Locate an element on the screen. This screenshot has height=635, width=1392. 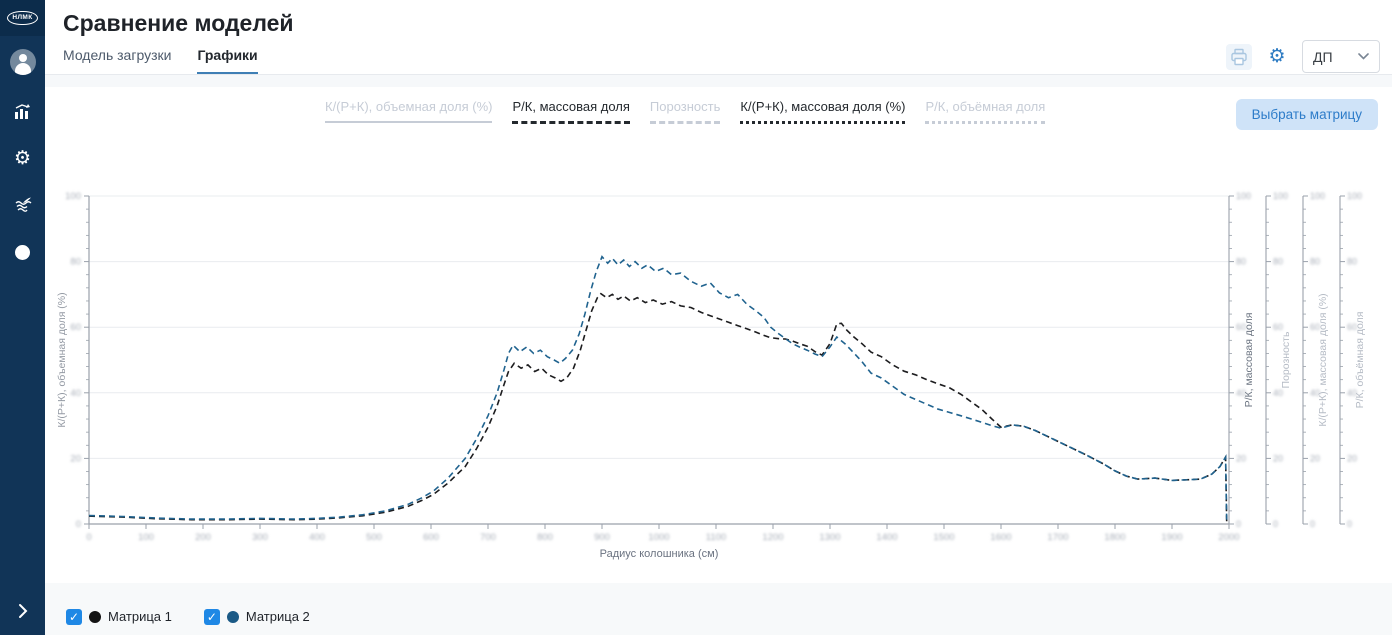
right-axis-title-2: К/(Р+К), массовая доля (%) is located at coordinates (1323, 359).